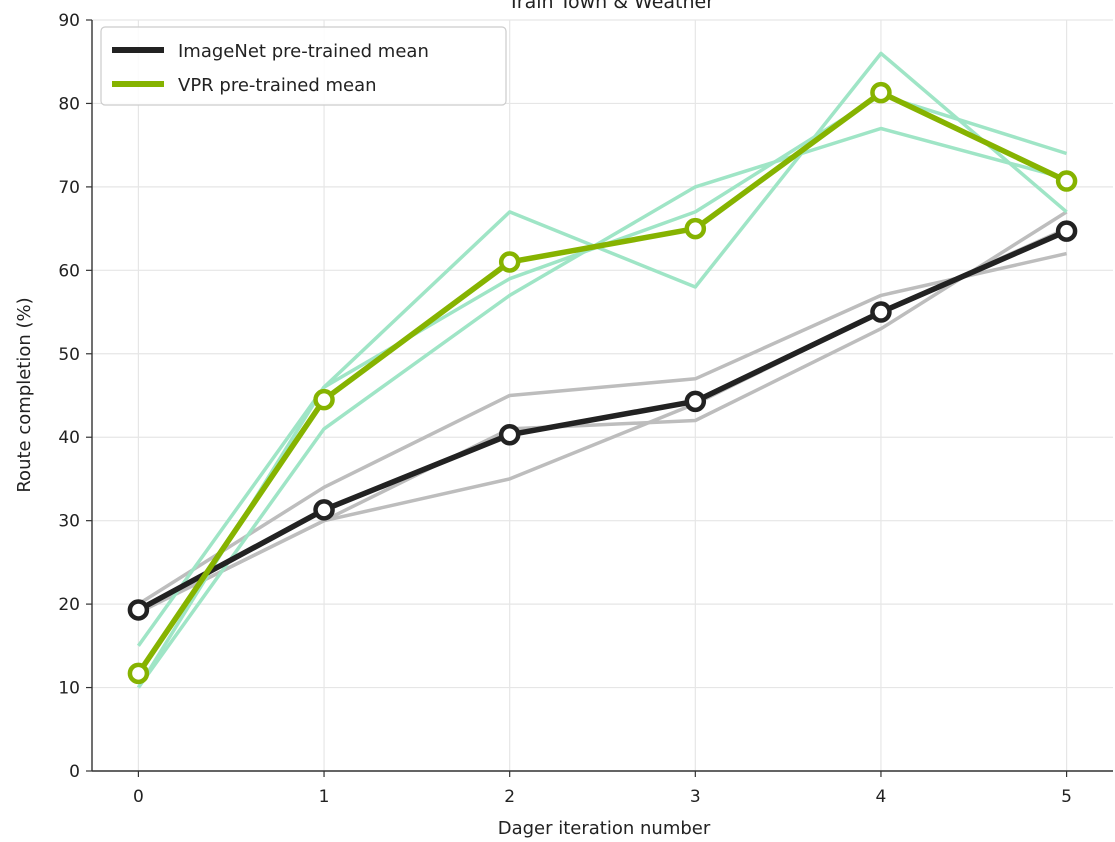  Describe the element at coordinates (509, 797) in the screenshot. I see `x-tick-label: 2` at that location.